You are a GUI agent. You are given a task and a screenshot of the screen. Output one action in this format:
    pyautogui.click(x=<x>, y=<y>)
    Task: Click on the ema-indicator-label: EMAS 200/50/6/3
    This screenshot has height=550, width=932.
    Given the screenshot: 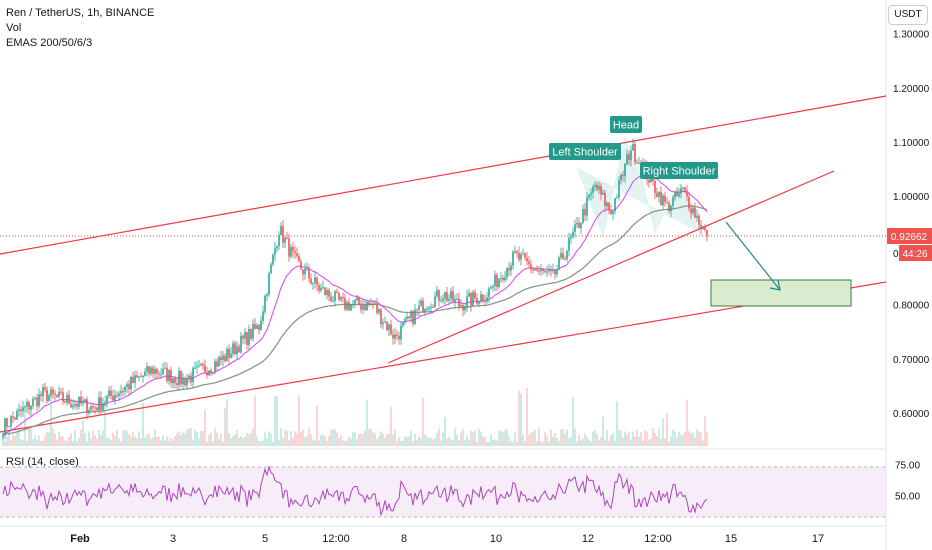 What is the action you would take?
    pyautogui.click(x=49, y=43)
    